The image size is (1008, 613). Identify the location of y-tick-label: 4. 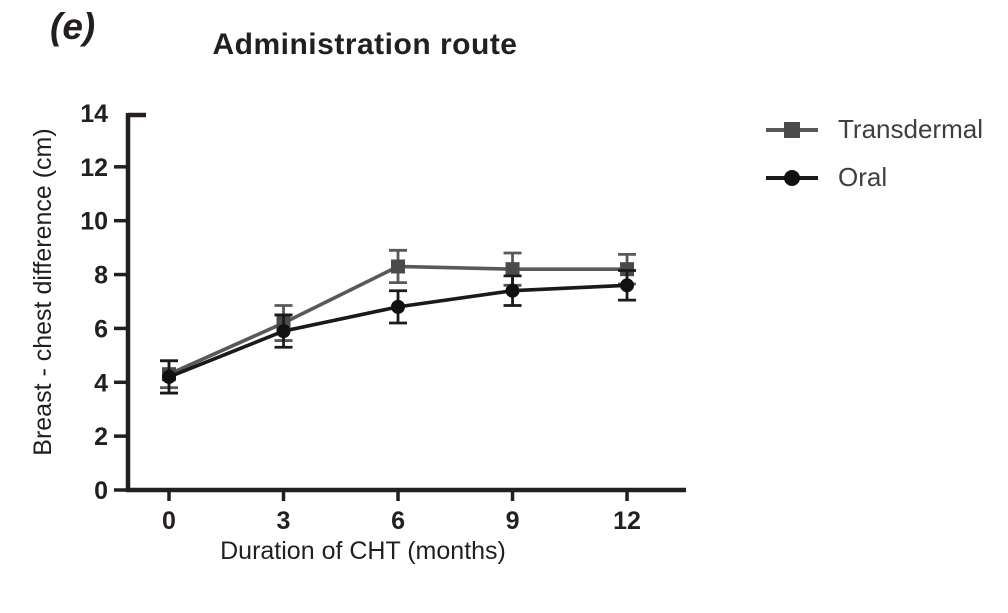
(101, 383).